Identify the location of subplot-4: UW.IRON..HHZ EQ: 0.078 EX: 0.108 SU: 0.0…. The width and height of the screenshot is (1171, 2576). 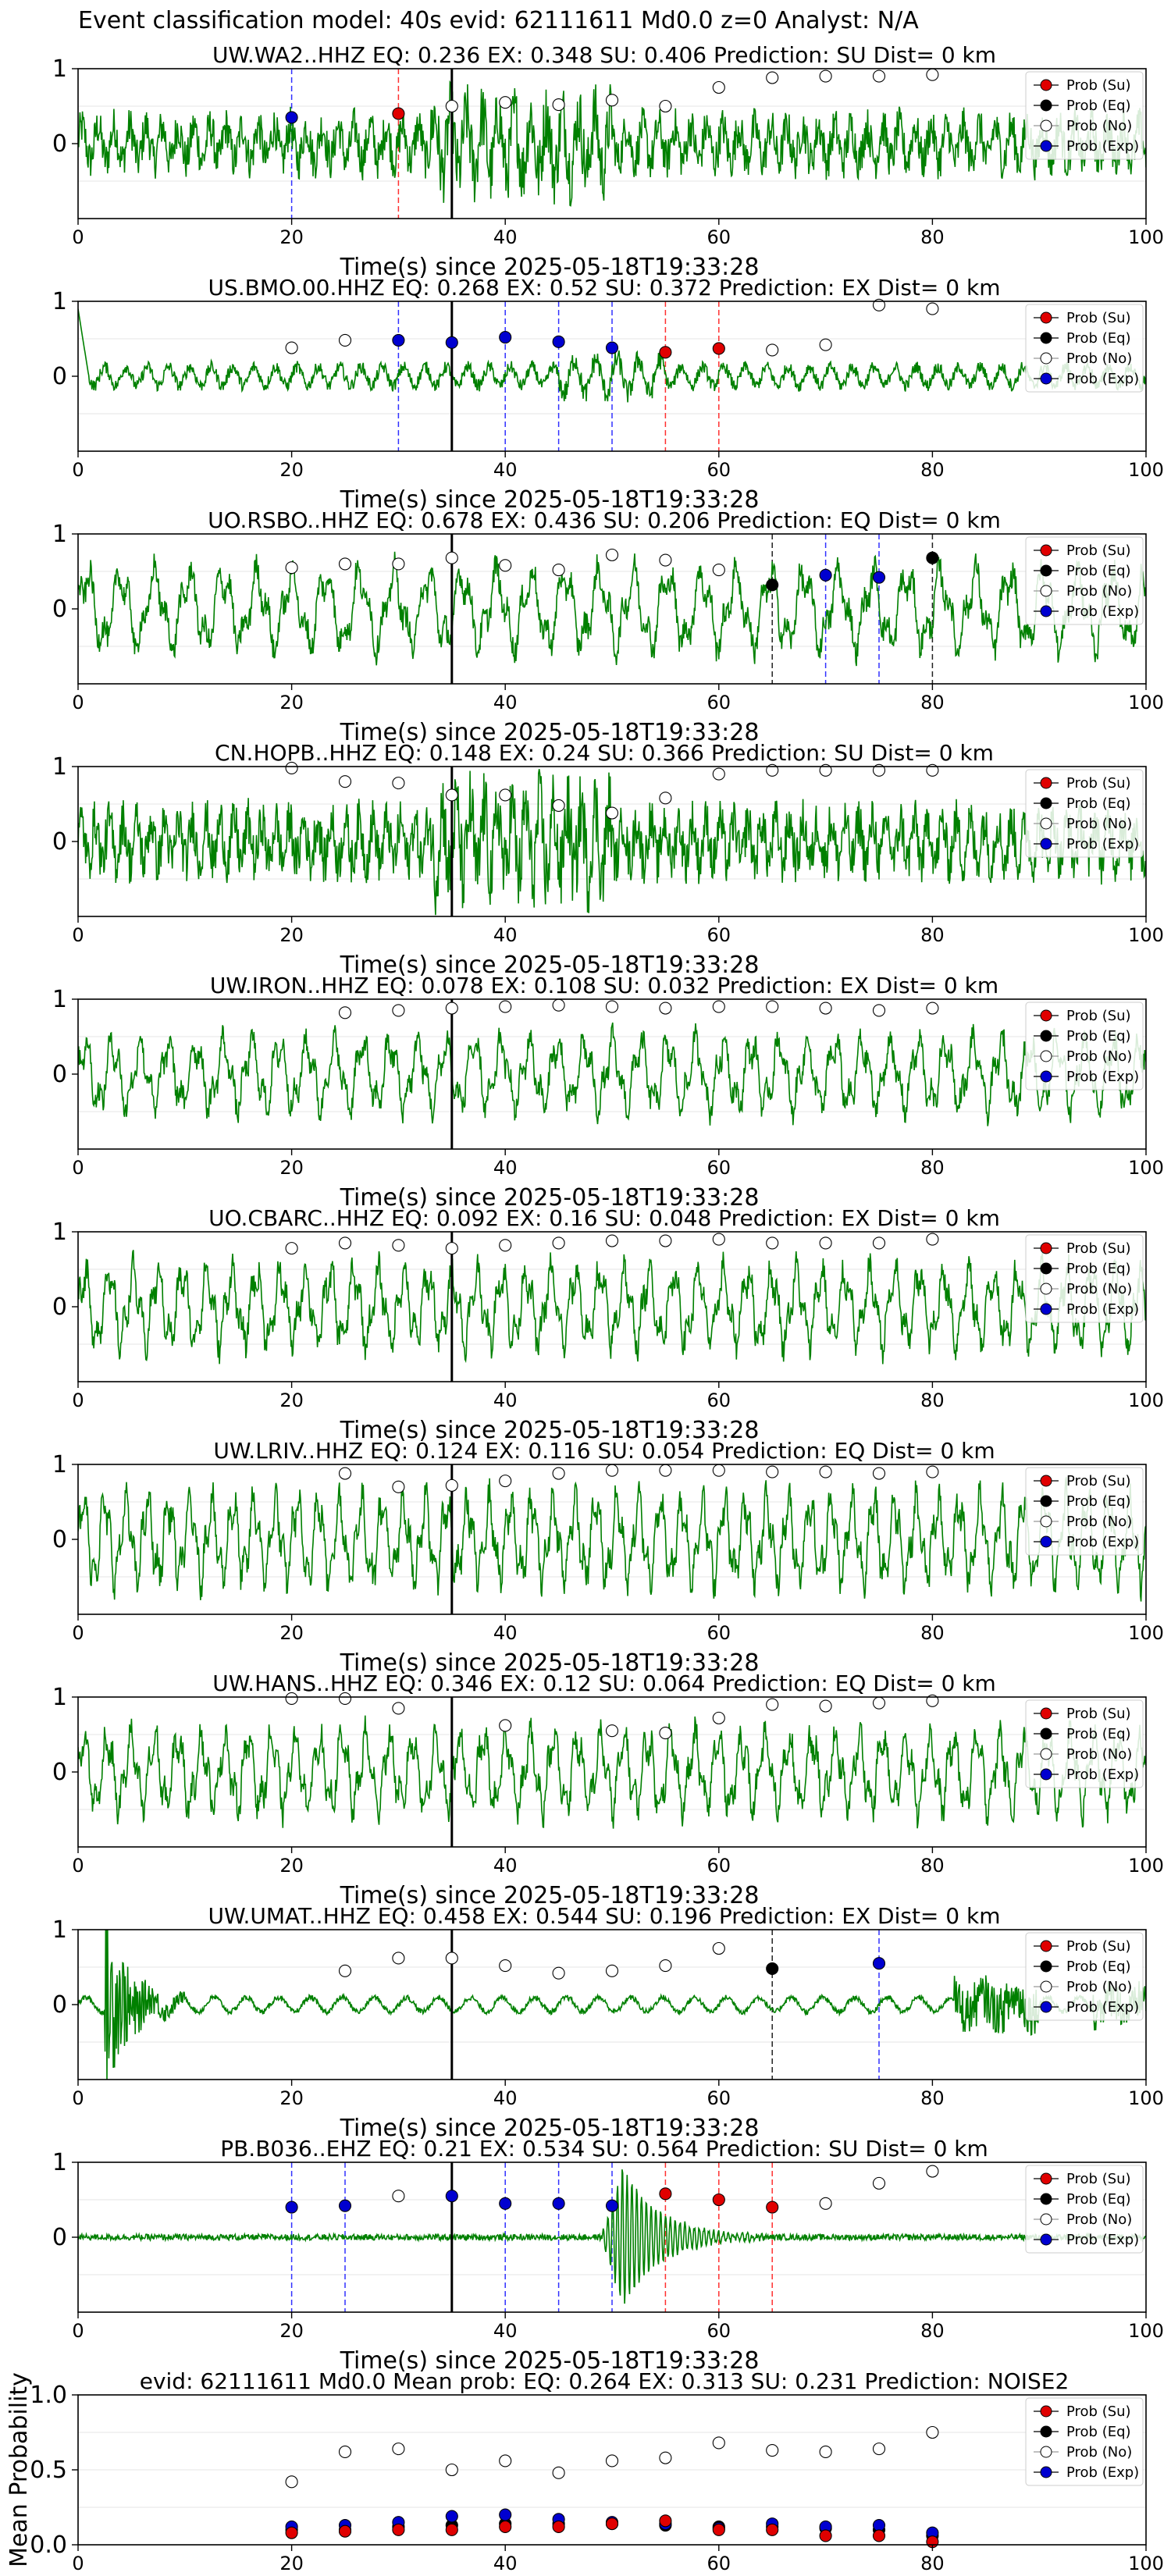
(608, 1092).